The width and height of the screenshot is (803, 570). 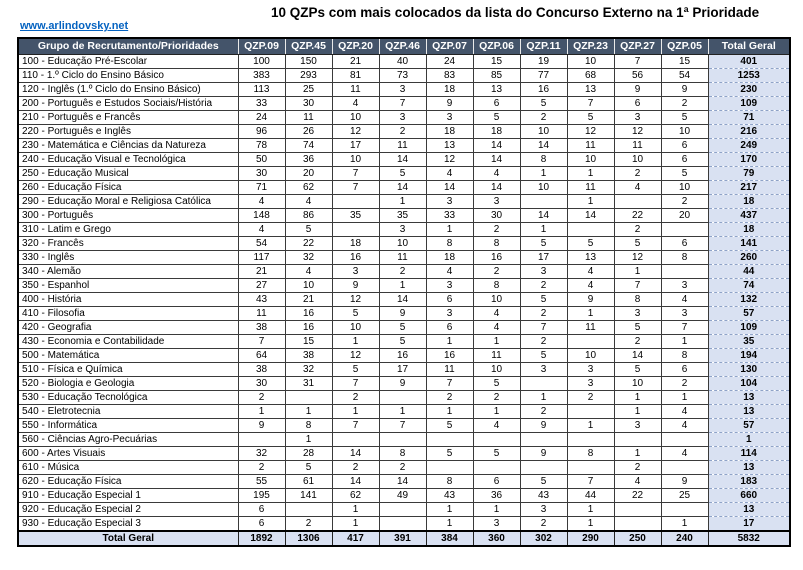 What do you see at coordinates (684, 369) in the screenshot?
I see `value-cell: 6` at bounding box center [684, 369].